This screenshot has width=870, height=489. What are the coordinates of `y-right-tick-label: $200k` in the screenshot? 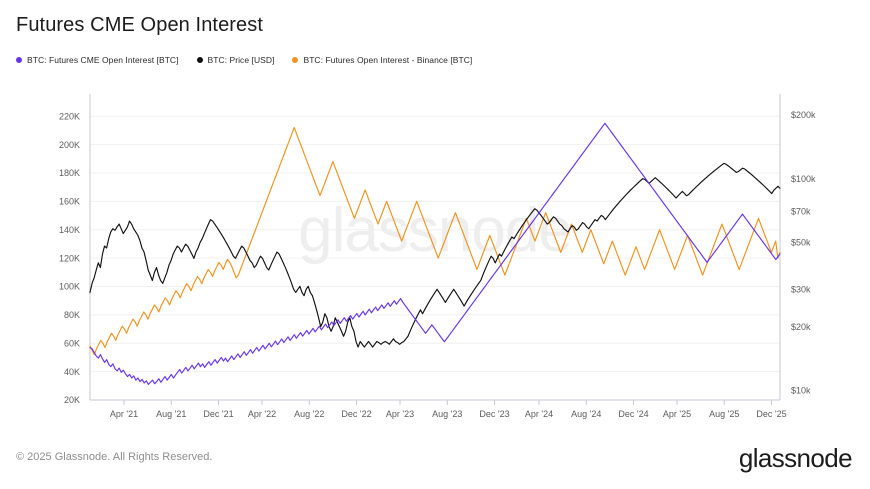 It's located at (803, 115).